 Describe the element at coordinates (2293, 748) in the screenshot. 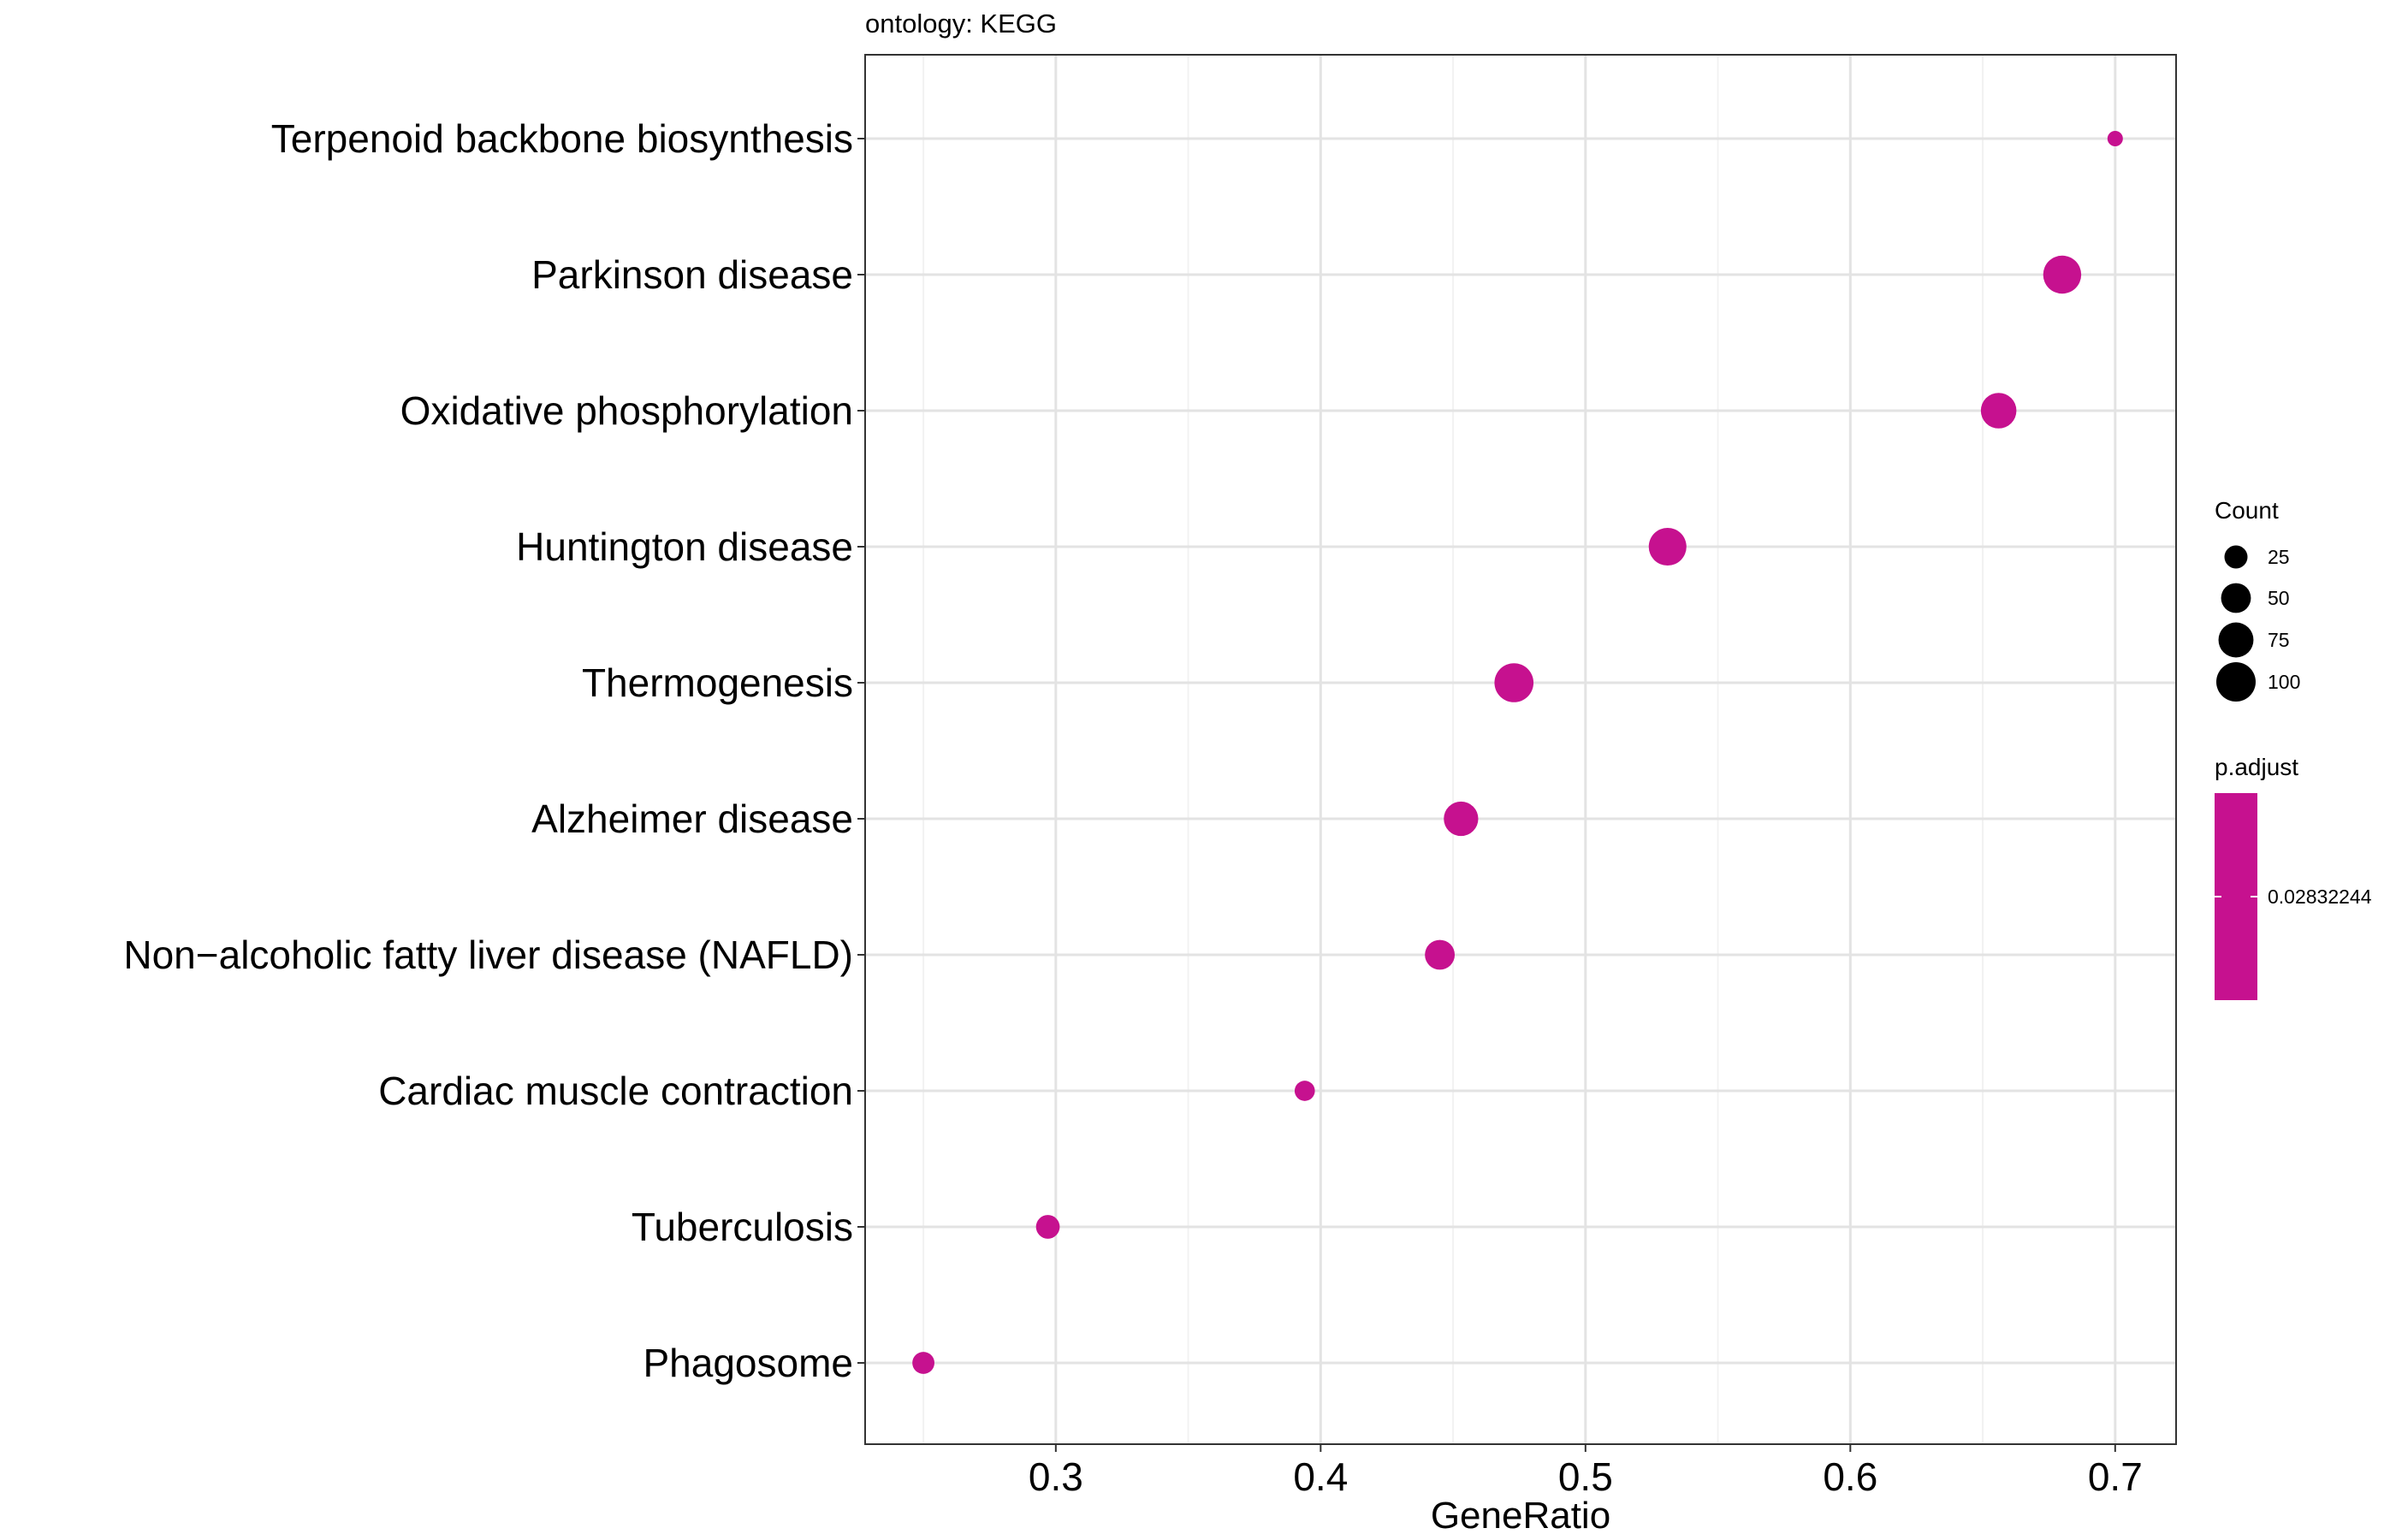

I see `legend: Count 25 50 75 100 p.adjust 0.02832244` at that location.